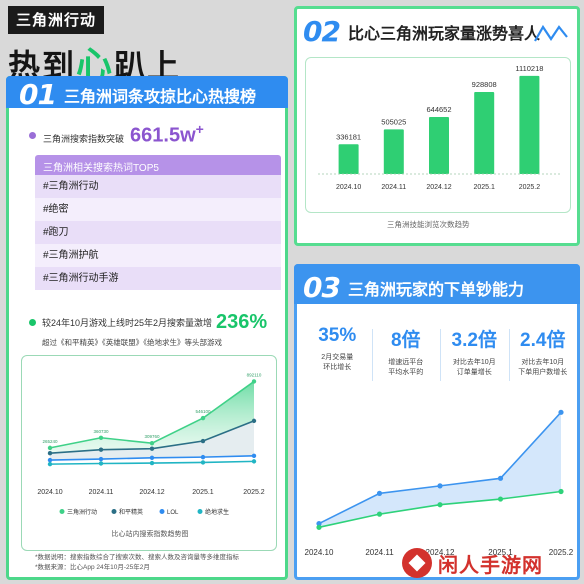 Image resolution: width=584 pixels, height=584 pixels. What do you see at coordinates (405, 340) in the screenshot?
I see `stat-value: 8倍` at bounding box center [405, 340].